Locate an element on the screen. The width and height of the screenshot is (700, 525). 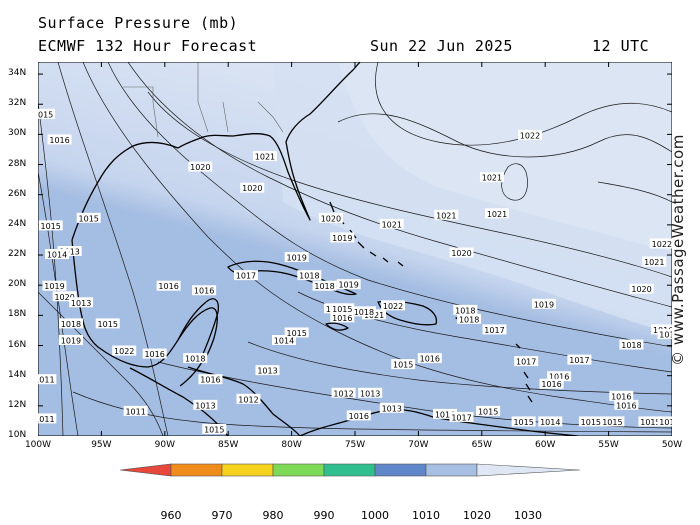
lon-label: 65W is located at coordinates (481, 445).